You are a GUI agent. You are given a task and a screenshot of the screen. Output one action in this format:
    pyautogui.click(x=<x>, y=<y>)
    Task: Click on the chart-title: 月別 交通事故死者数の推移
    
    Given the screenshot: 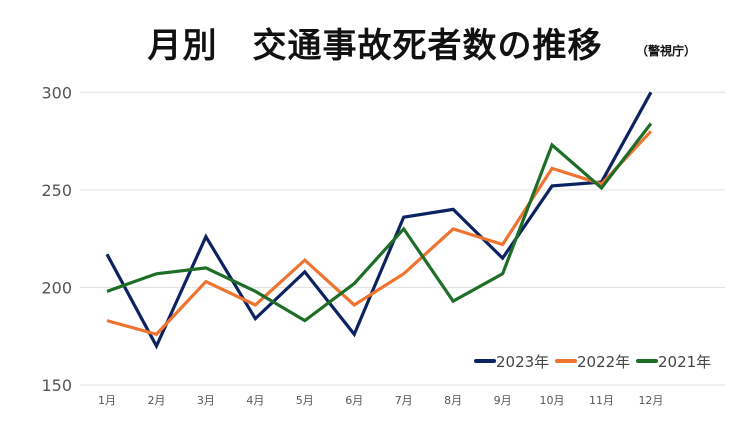 What is the action you would take?
    pyautogui.click(x=375, y=46)
    